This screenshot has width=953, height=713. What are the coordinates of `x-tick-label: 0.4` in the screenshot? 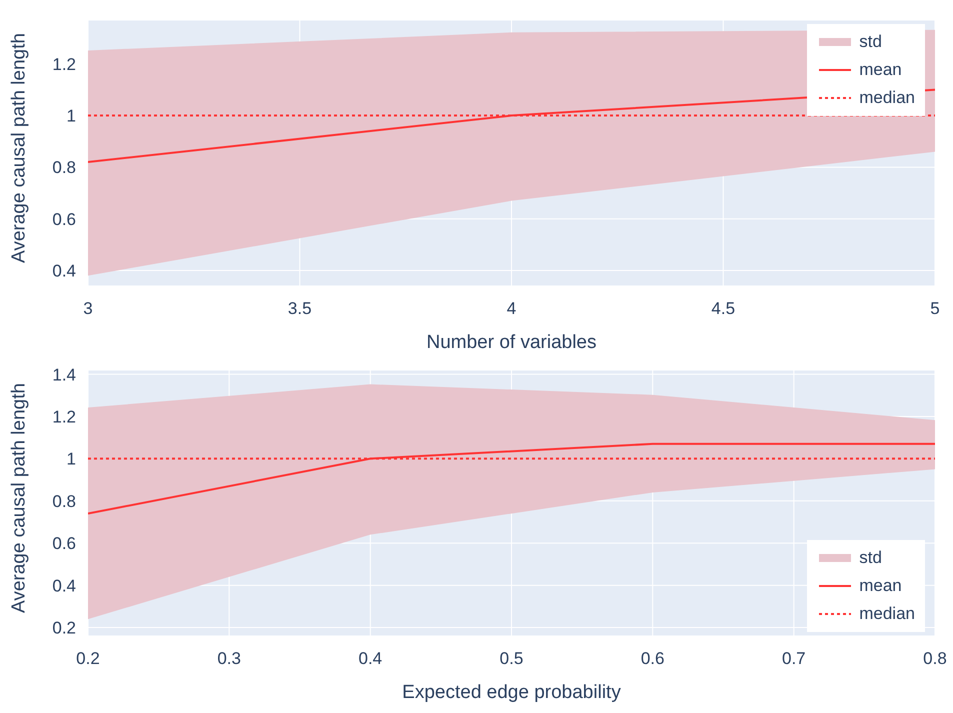 It's located at (370, 658).